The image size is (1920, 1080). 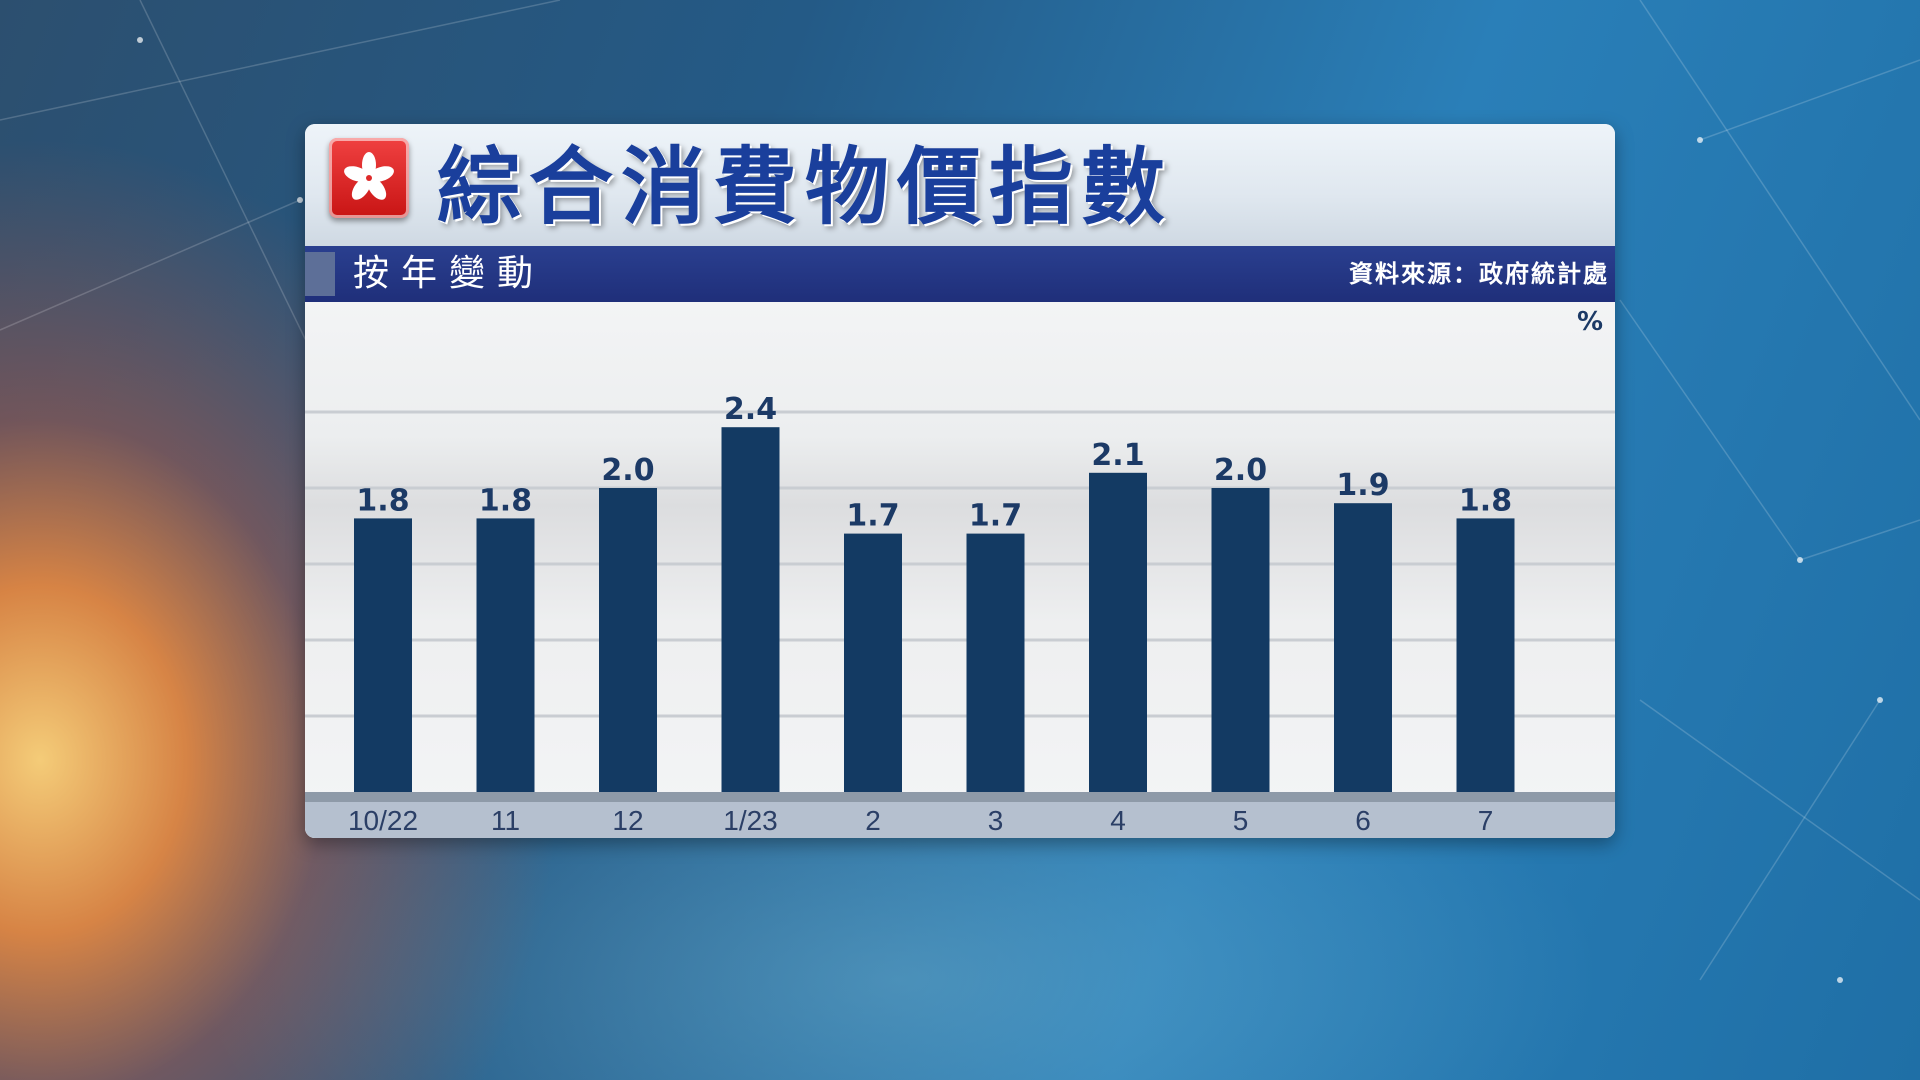 What do you see at coordinates (920, 820) in the screenshot?
I see `x-tick-labels: 10/22 11 12 1/23 2 3 4 5 6 7` at bounding box center [920, 820].